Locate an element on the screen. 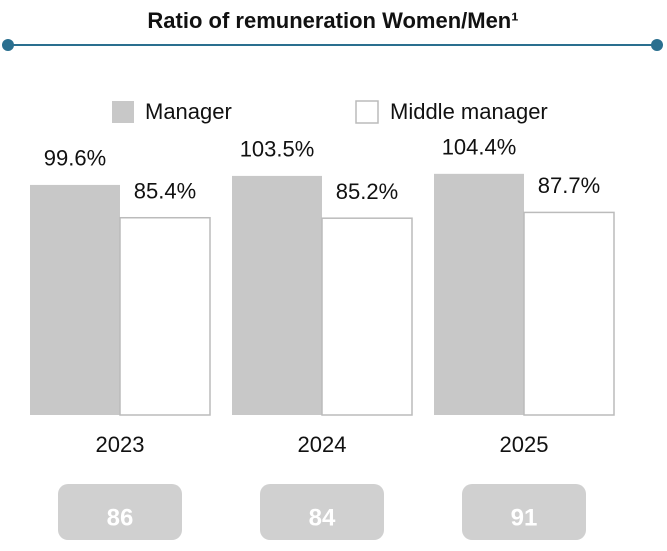 This screenshot has width=667, height=551. legend-label: Middle manager is located at coordinates (469, 111).